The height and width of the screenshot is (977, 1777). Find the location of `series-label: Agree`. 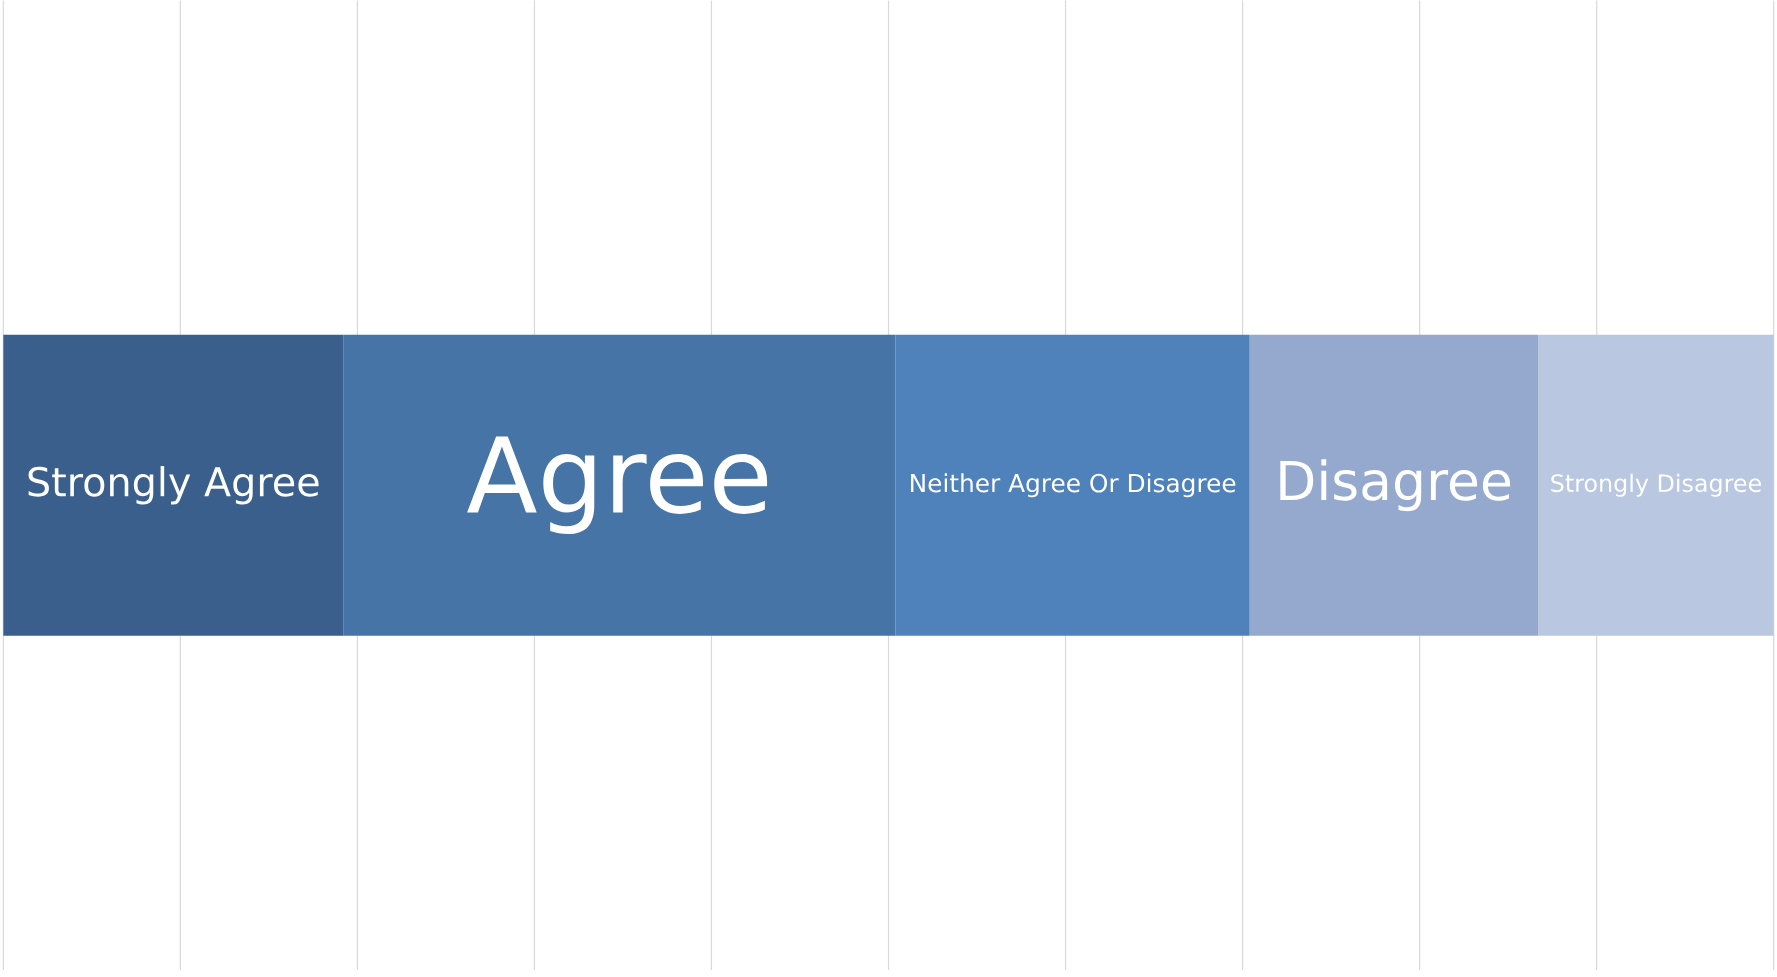

series-label: Agree is located at coordinates (617, 485).